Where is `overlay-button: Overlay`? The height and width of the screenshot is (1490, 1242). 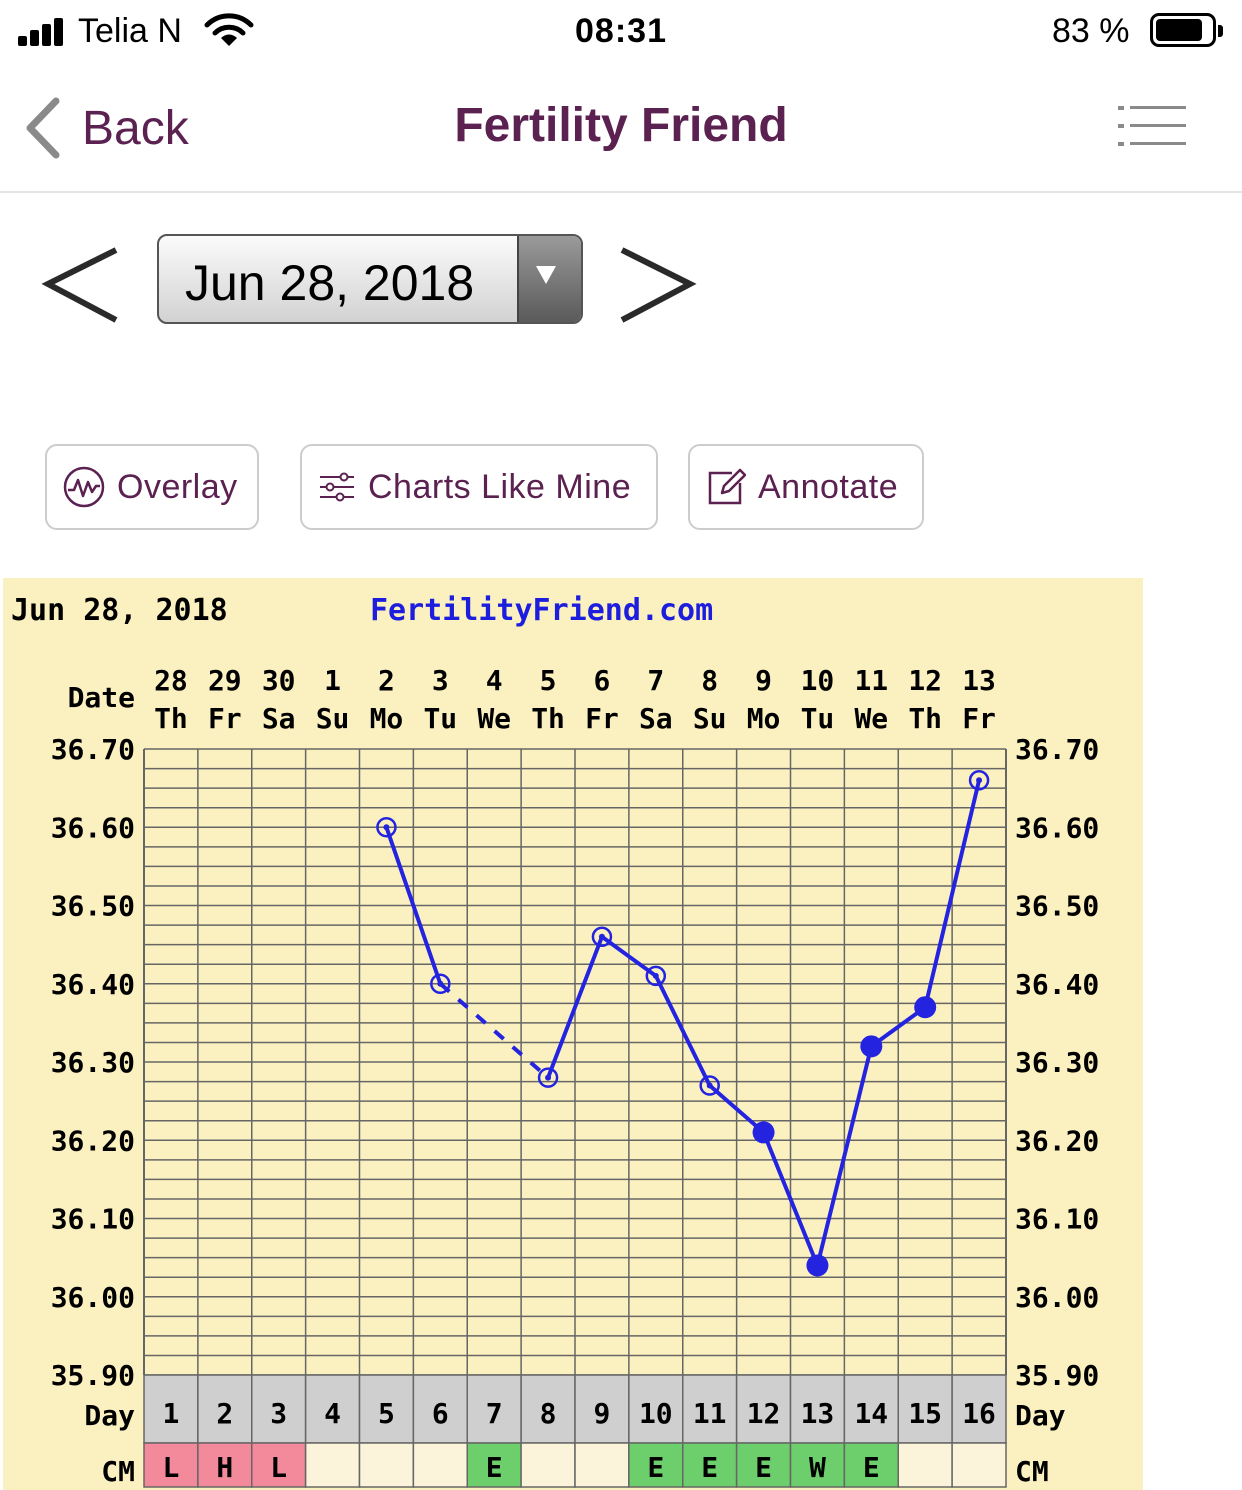
overlay-button: Overlay is located at coordinates (152, 487).